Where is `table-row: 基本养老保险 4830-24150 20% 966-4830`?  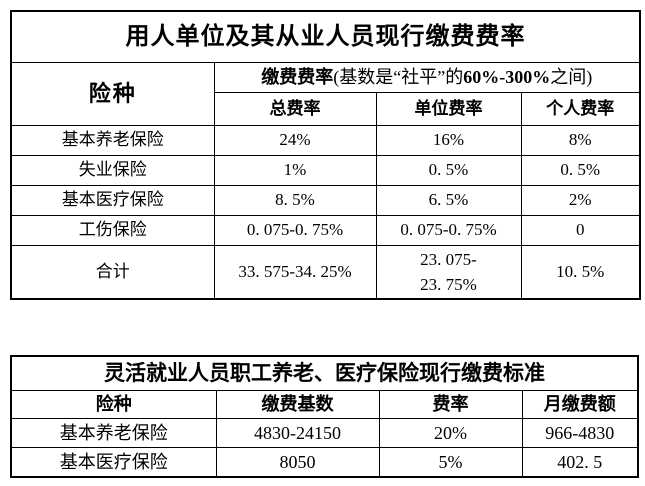 table-row: 基本养老保险 4830-24150 20% 966-4830 is located at coordinates (324, 433).